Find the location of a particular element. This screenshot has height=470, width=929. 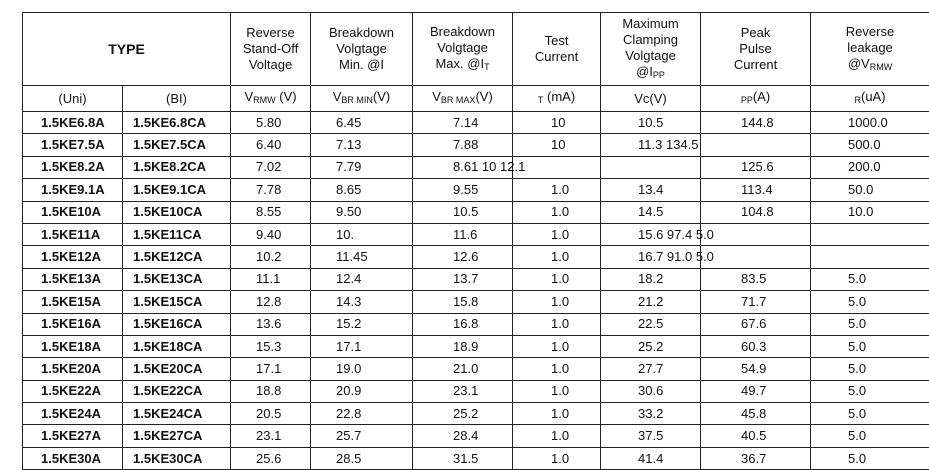

header-line: Current is located at coordinates (755, 64).